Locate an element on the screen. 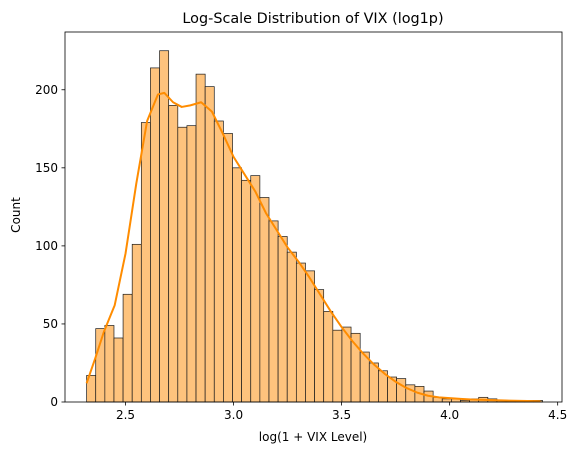 This screenshot has width=575, height=459. y-tick-label: 200 is located at coordinates (46, 90).